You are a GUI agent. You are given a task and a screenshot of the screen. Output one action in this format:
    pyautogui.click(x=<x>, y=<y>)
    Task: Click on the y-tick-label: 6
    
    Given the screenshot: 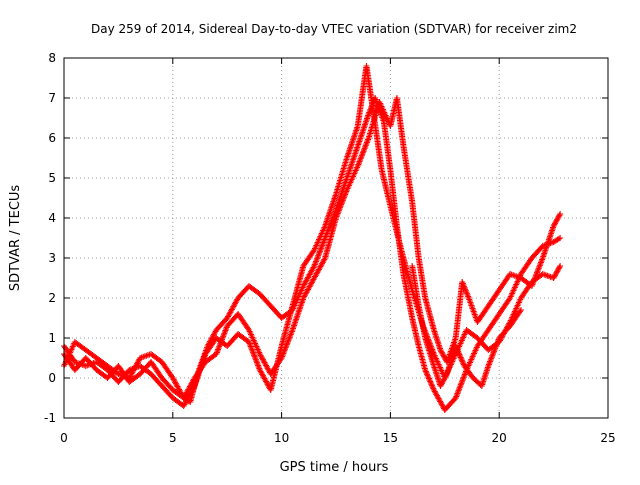 What is the action you would take?
    pyautogui.click(x=52, y=138)
    